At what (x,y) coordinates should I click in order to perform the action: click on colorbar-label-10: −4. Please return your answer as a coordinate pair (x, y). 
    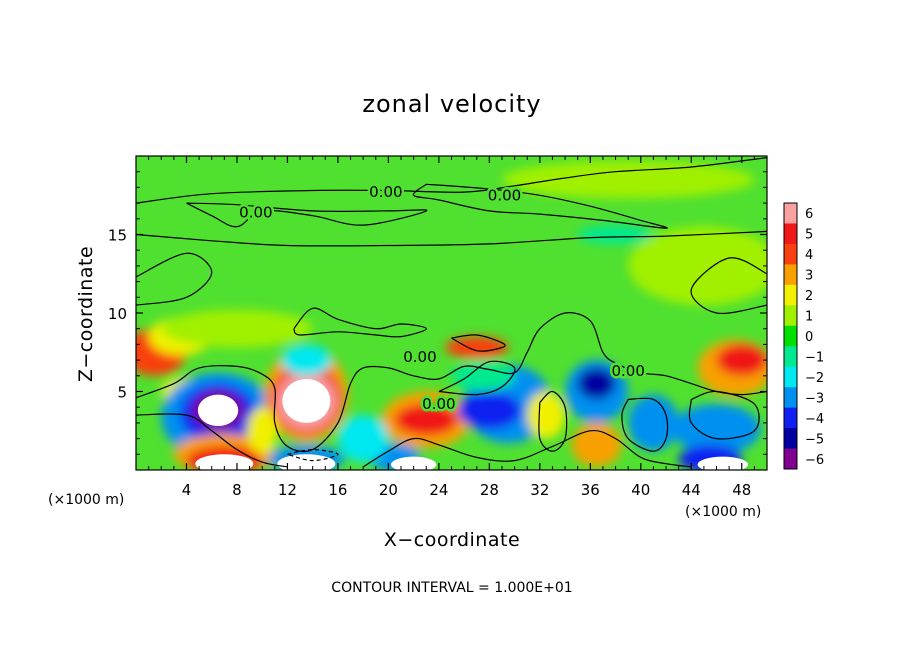
    Looking at the image, I should click on (814, 419).